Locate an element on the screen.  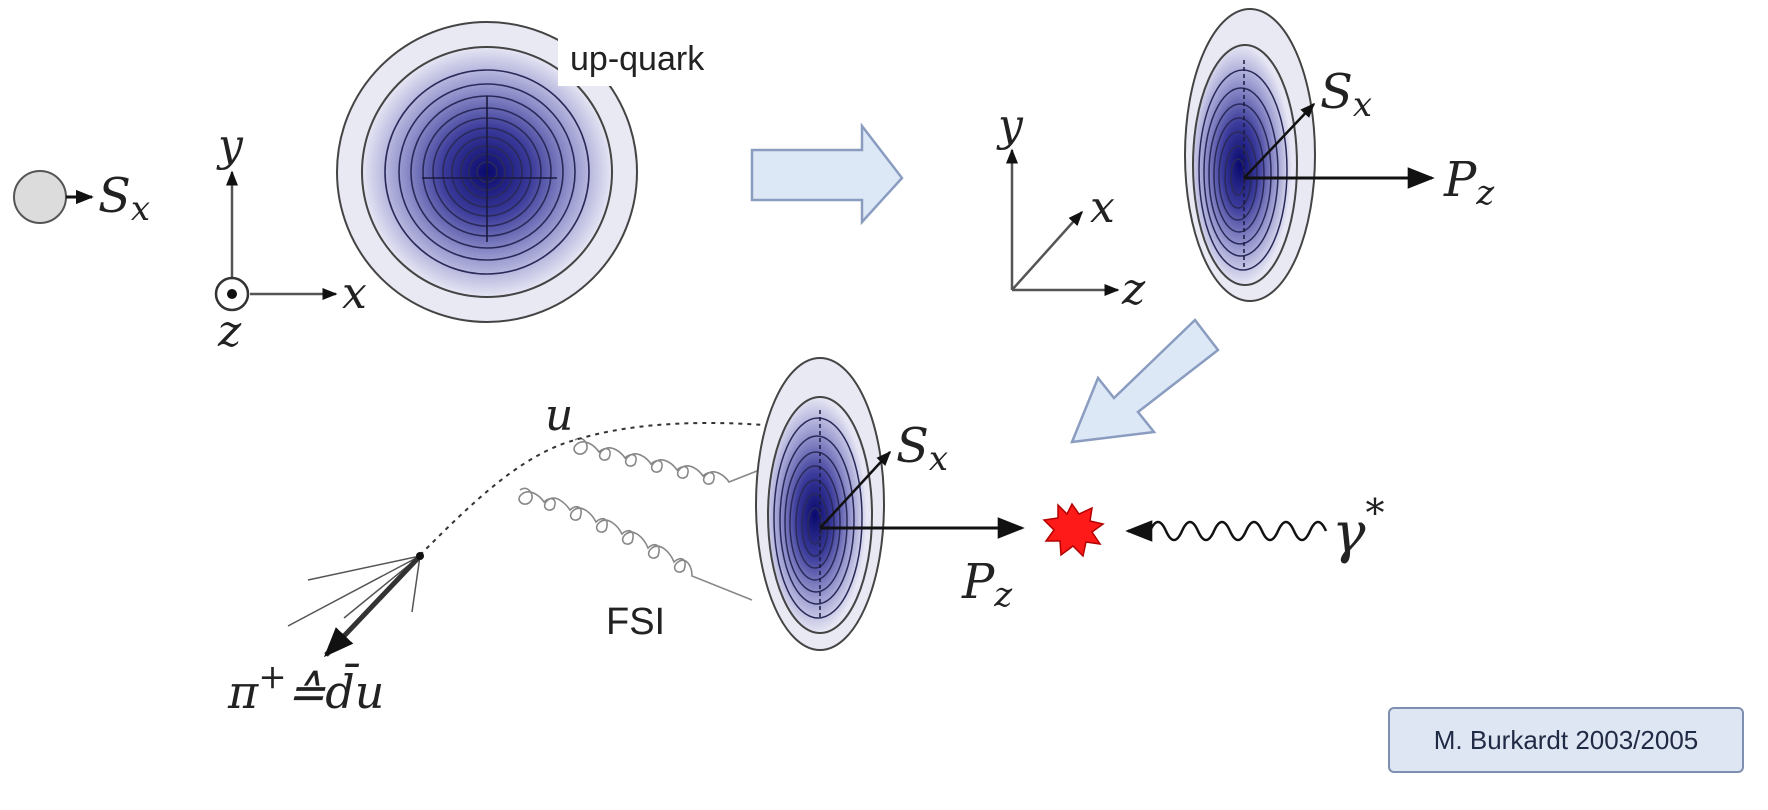
transition-arrow-right is located at coordinates (827, 174).